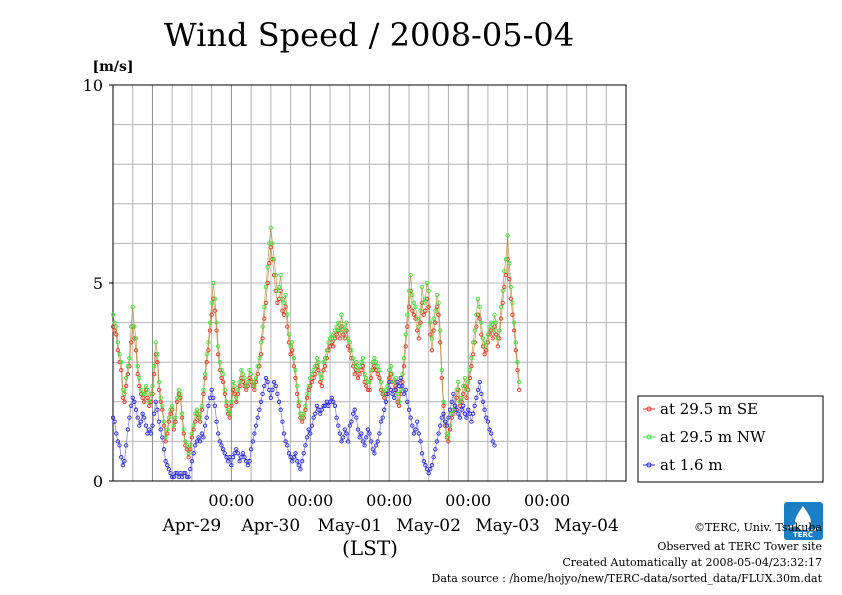 The height and width of the screenshot is (595, 842). What do you see at coordinates (271, 526) in the screenshot?
I see `x-date-label: Apr-30` at bounding box center [271, 526].